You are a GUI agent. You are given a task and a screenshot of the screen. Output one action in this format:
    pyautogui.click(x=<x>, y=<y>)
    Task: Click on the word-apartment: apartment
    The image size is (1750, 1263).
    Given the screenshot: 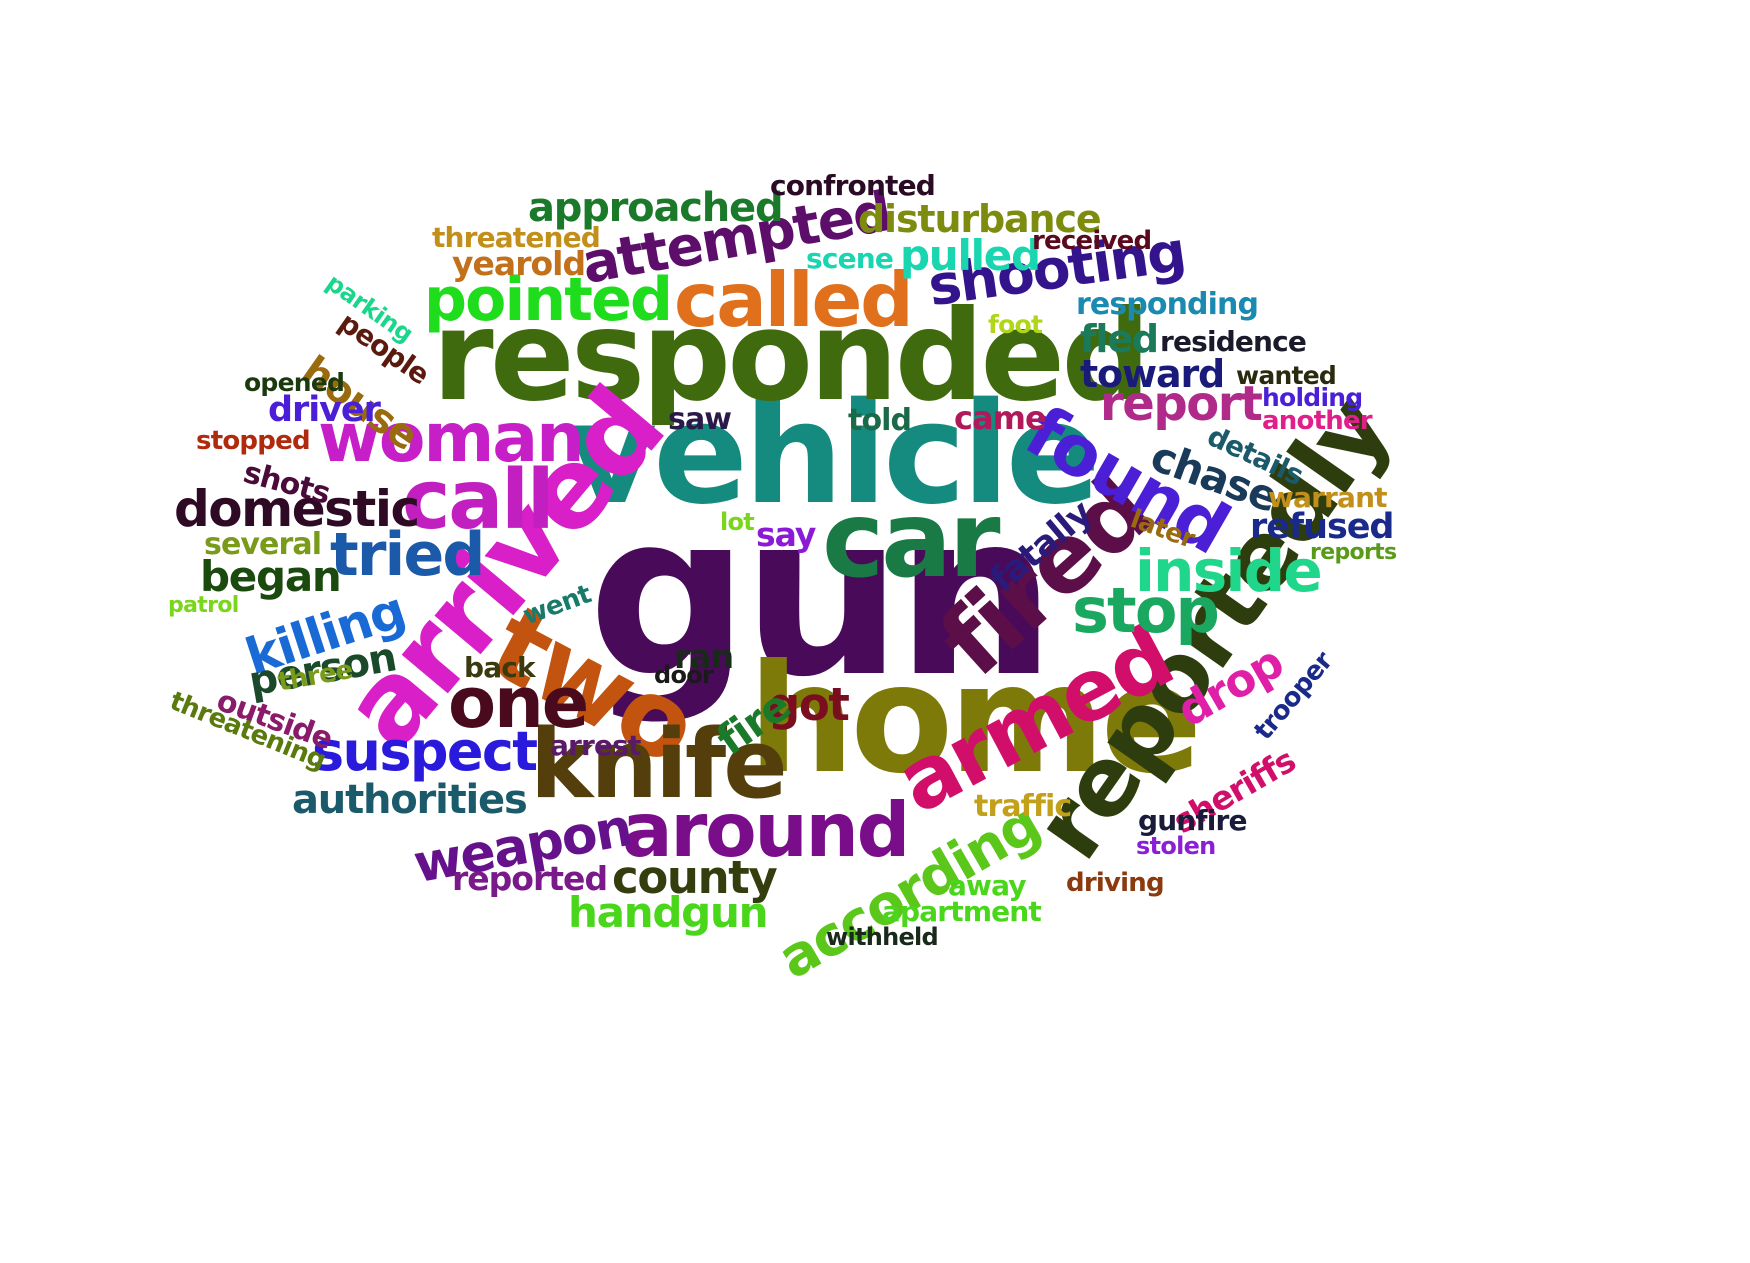 What is the action you would take?
    pyautogui.click(x=962, y=911)
    